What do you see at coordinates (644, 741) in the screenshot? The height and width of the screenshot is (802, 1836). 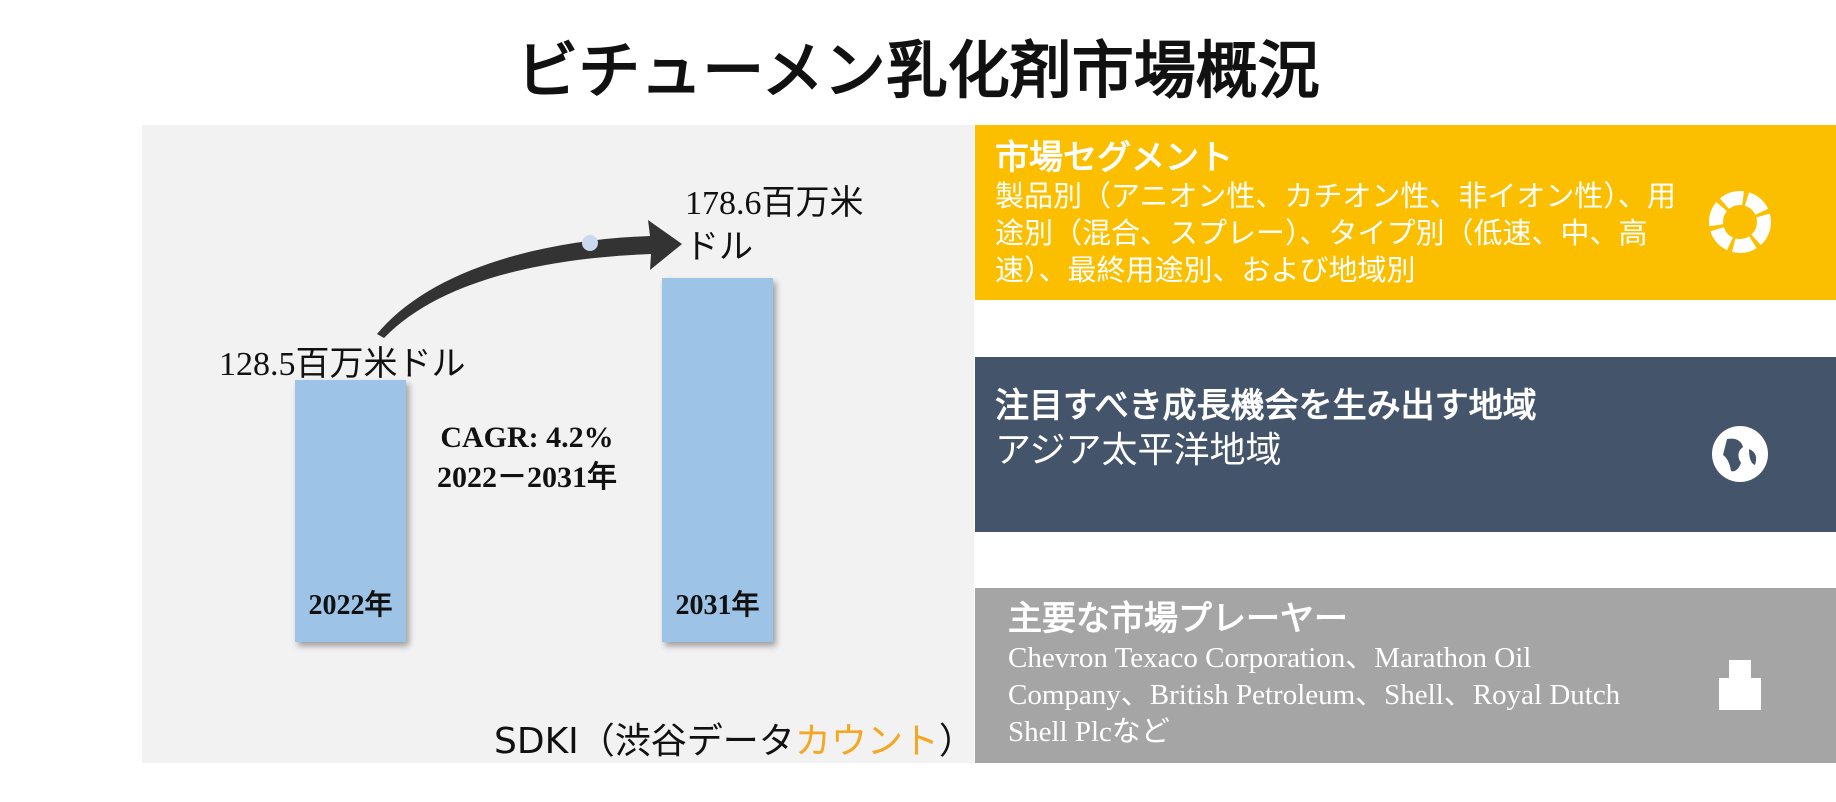 I see `source-text: SDKI（渋谷データ` at bounding box center [644, 741].